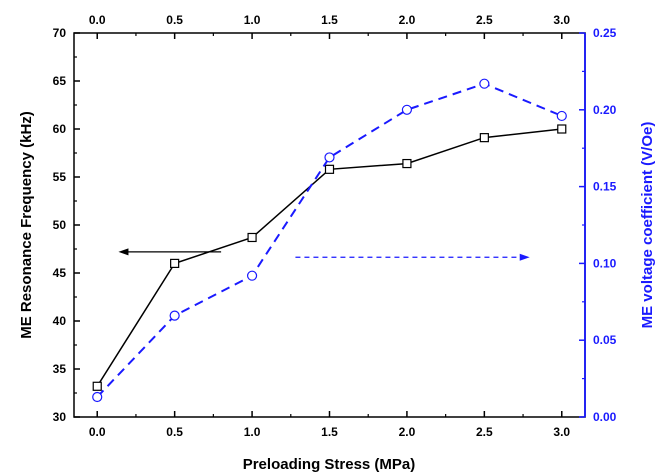 This screenshot has width=668, height=473. Describe the element at coordinates (60, 177) in the screenshot. I see `y-left-tick-label: 55` at that location.